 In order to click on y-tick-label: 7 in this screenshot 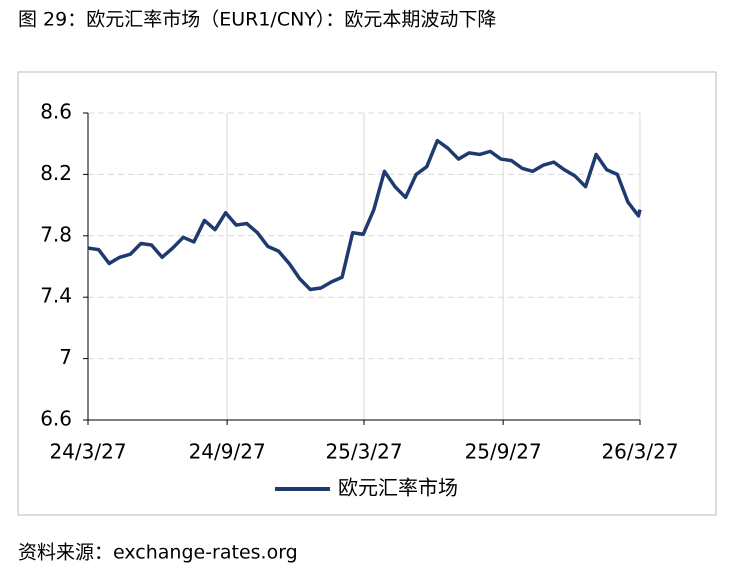, I will do `click(65, 357)`.